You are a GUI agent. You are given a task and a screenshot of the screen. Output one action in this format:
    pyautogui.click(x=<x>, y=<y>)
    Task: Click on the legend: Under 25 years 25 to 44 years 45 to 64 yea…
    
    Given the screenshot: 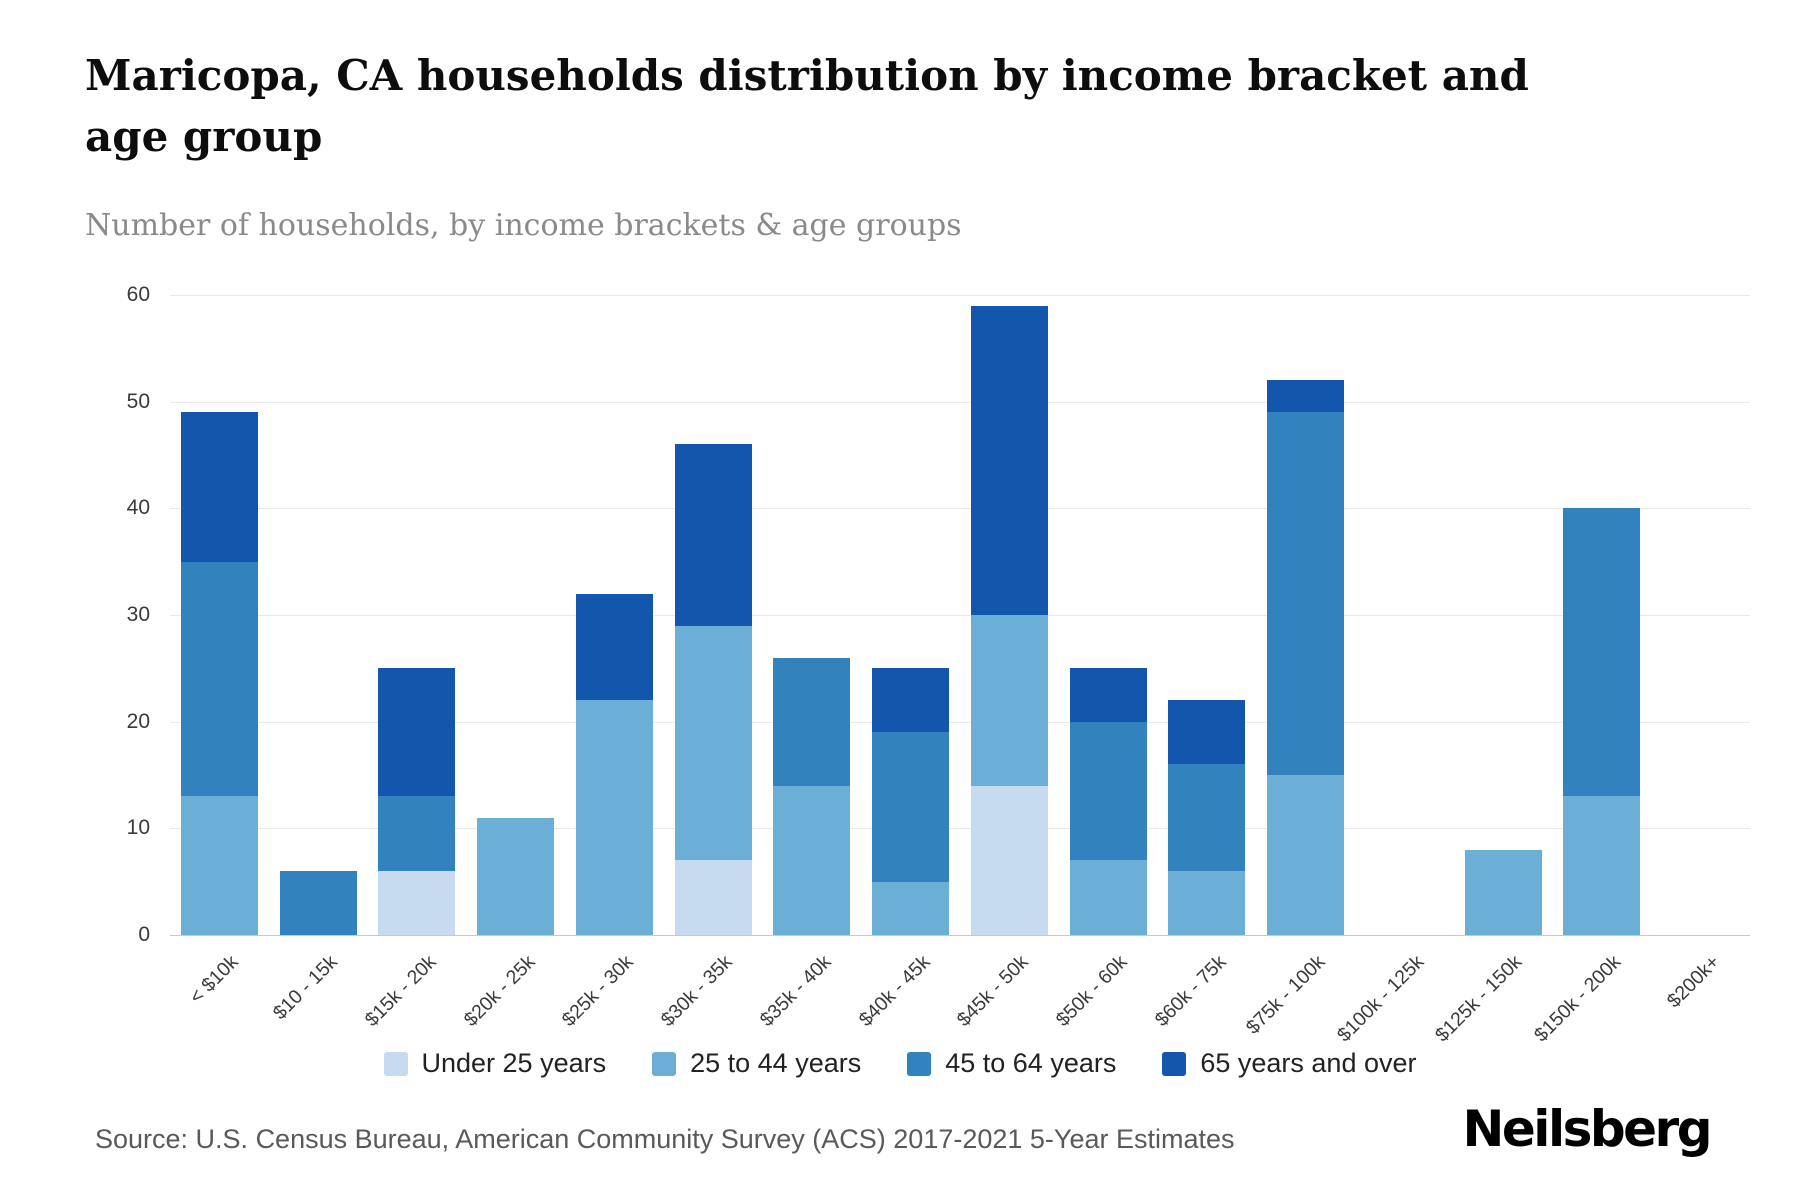 What is the action you would take?
    pyautogui.click(x=900, y=1063)
    